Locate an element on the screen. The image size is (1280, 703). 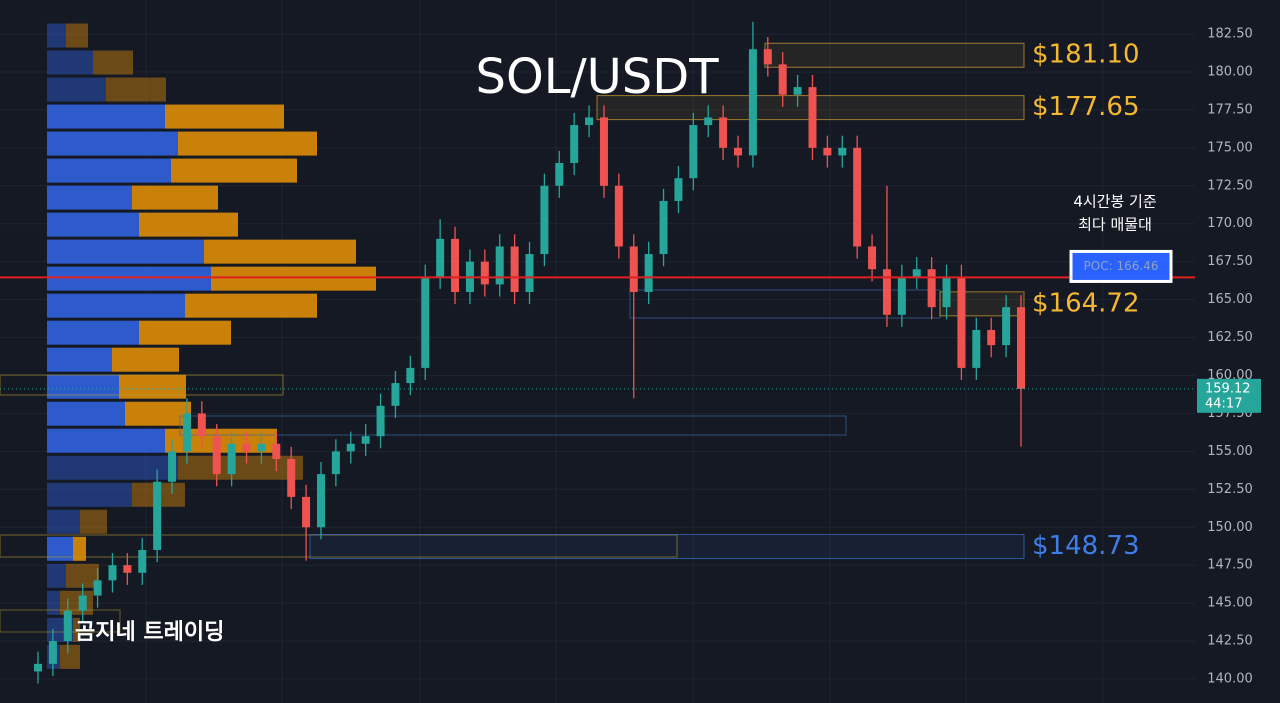
y-tick-label: 140.00 is located at coordinates (1230, 679).